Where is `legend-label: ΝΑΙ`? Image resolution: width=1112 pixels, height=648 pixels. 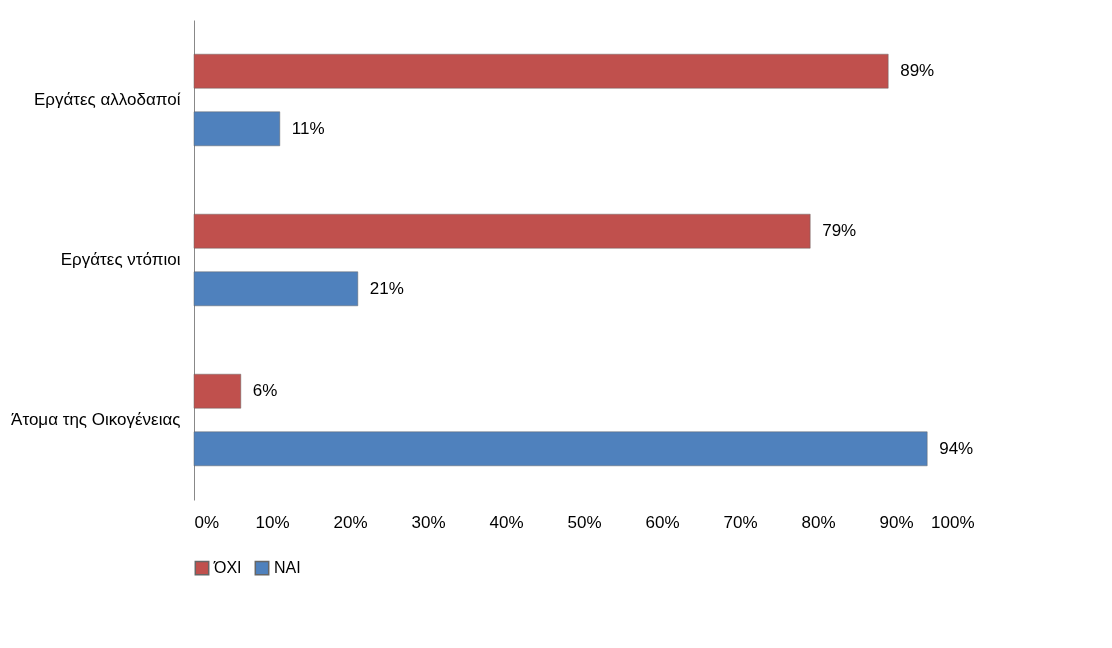
legend-label: ΝΑΙ is located at coordinates (287, 568).